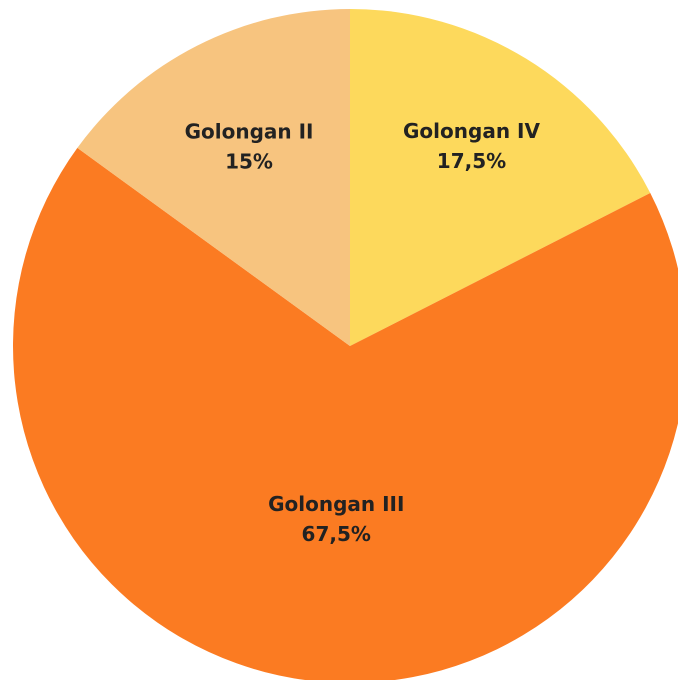  What do you see at coordinates (471, 131) in the screenshot?
I see `slice-label: Golongan IV` at bounding box center [471, 131].